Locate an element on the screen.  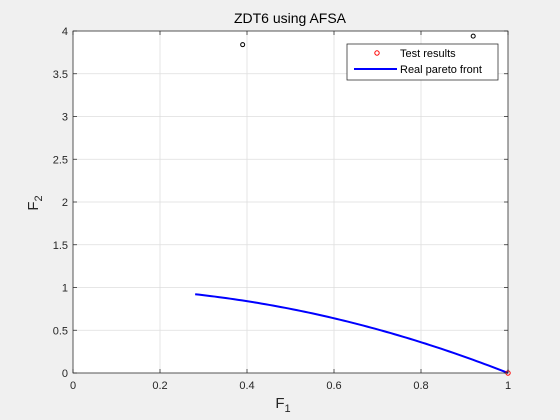
x-tick-label: 1 is located at coordinates (508, 386).